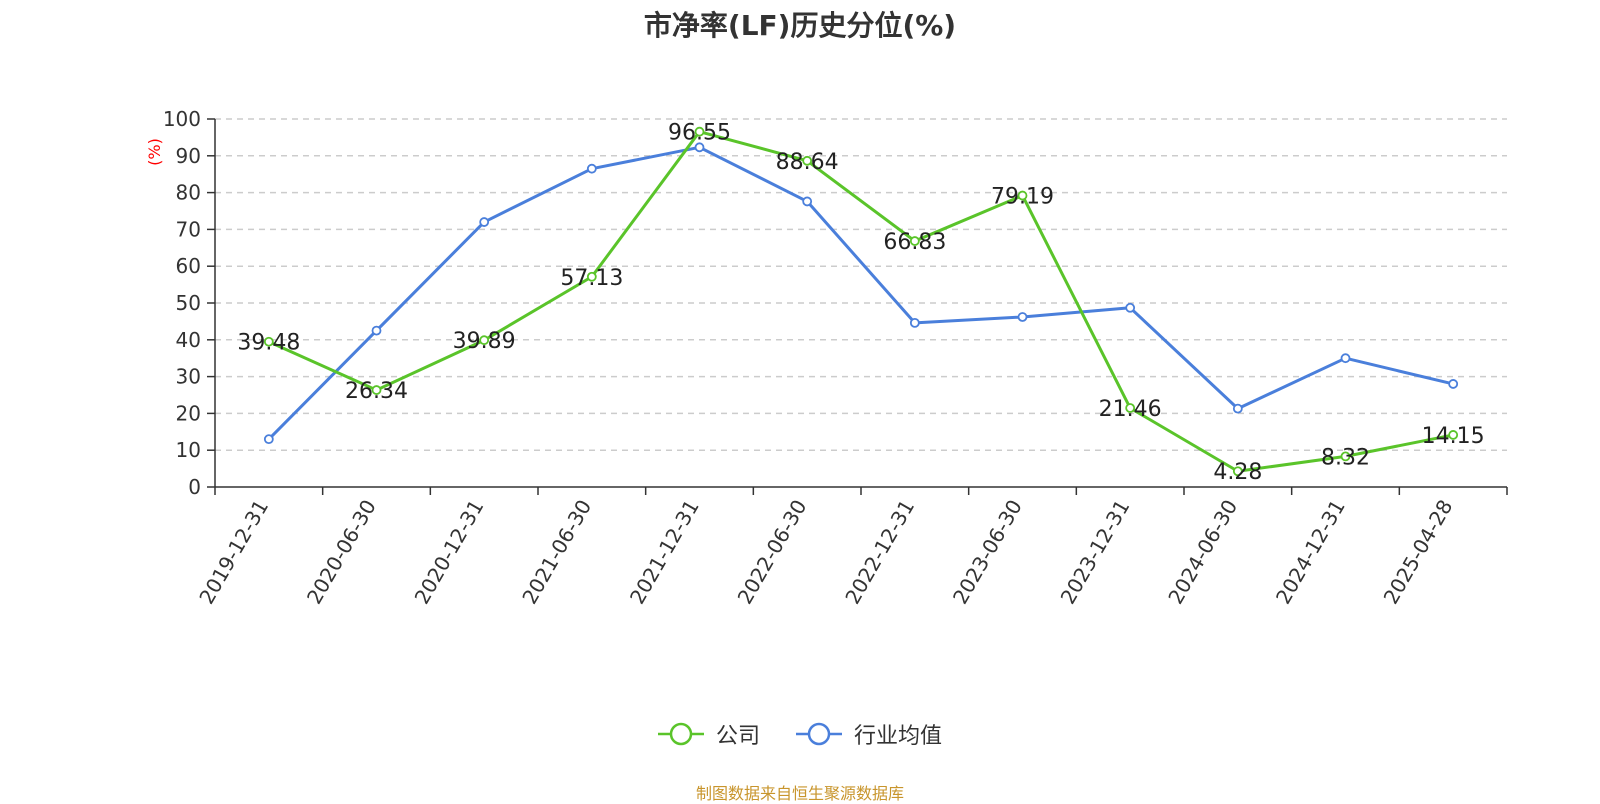 The image size is (1600, 804). I want to click on data-source-note: 制图数据来自恒生聚源数据库, so click(799, 793).